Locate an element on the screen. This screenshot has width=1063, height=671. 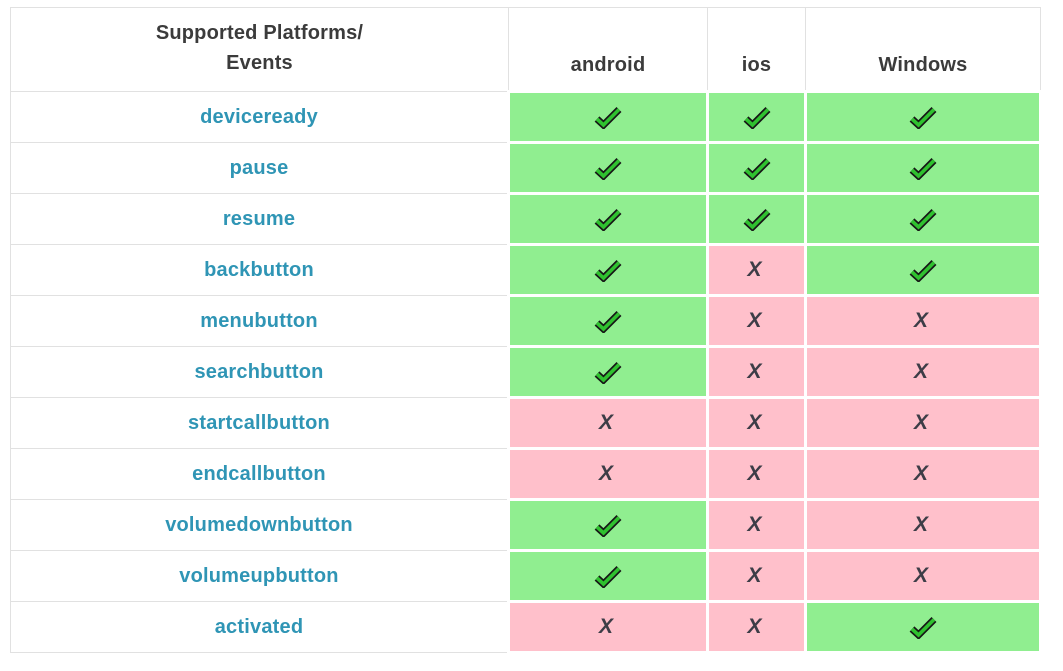
table-row: pause is located at coordinates (526, 168).